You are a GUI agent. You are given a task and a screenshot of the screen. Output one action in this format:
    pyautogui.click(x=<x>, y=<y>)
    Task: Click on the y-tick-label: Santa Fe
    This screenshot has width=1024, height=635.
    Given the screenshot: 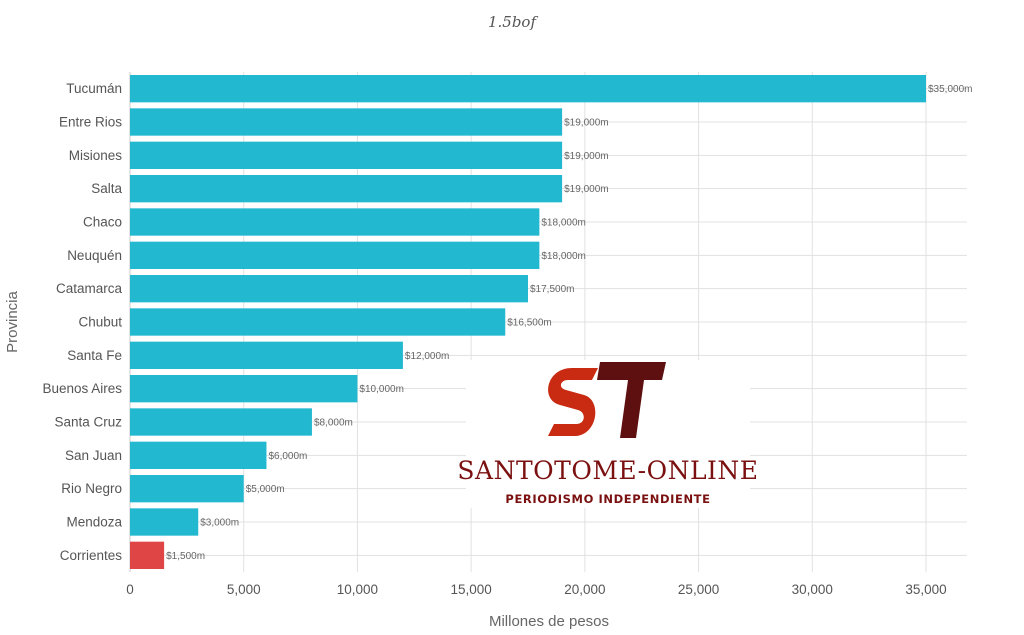 What is the action you would take?
    pyautogui.click(x=94, y=355)
    